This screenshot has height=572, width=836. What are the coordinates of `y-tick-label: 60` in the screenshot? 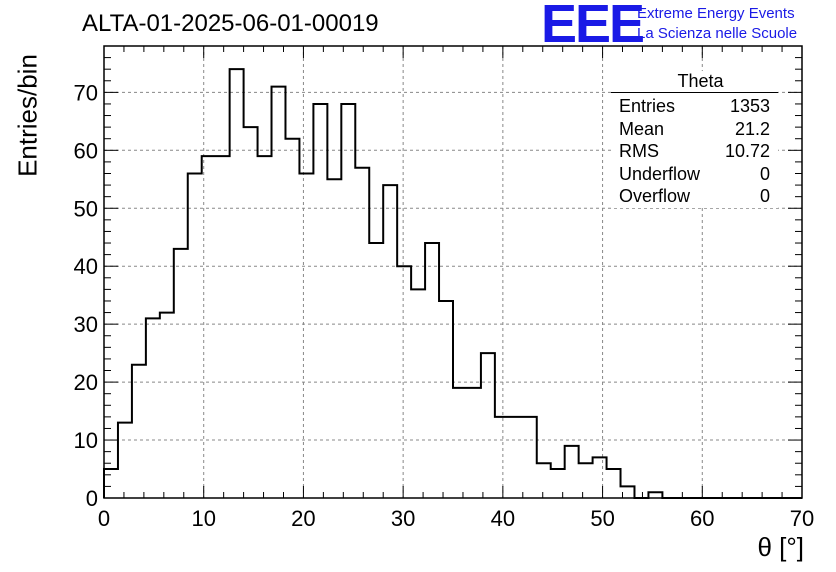 It's located at (86, 150).